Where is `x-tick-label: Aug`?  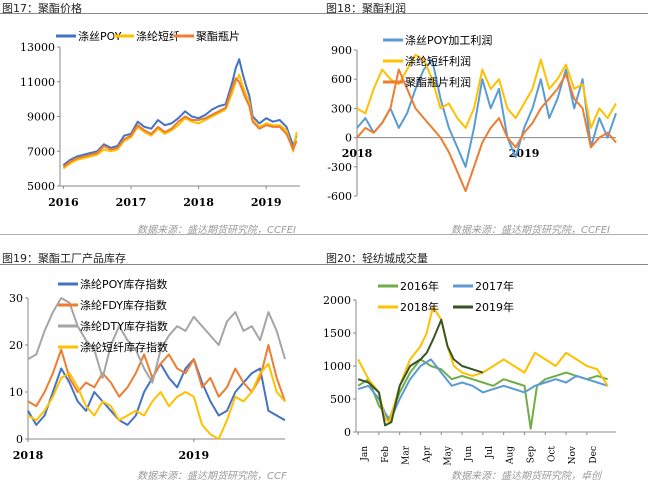 x-tick-label: Aug is located at coordinates (511, 455).